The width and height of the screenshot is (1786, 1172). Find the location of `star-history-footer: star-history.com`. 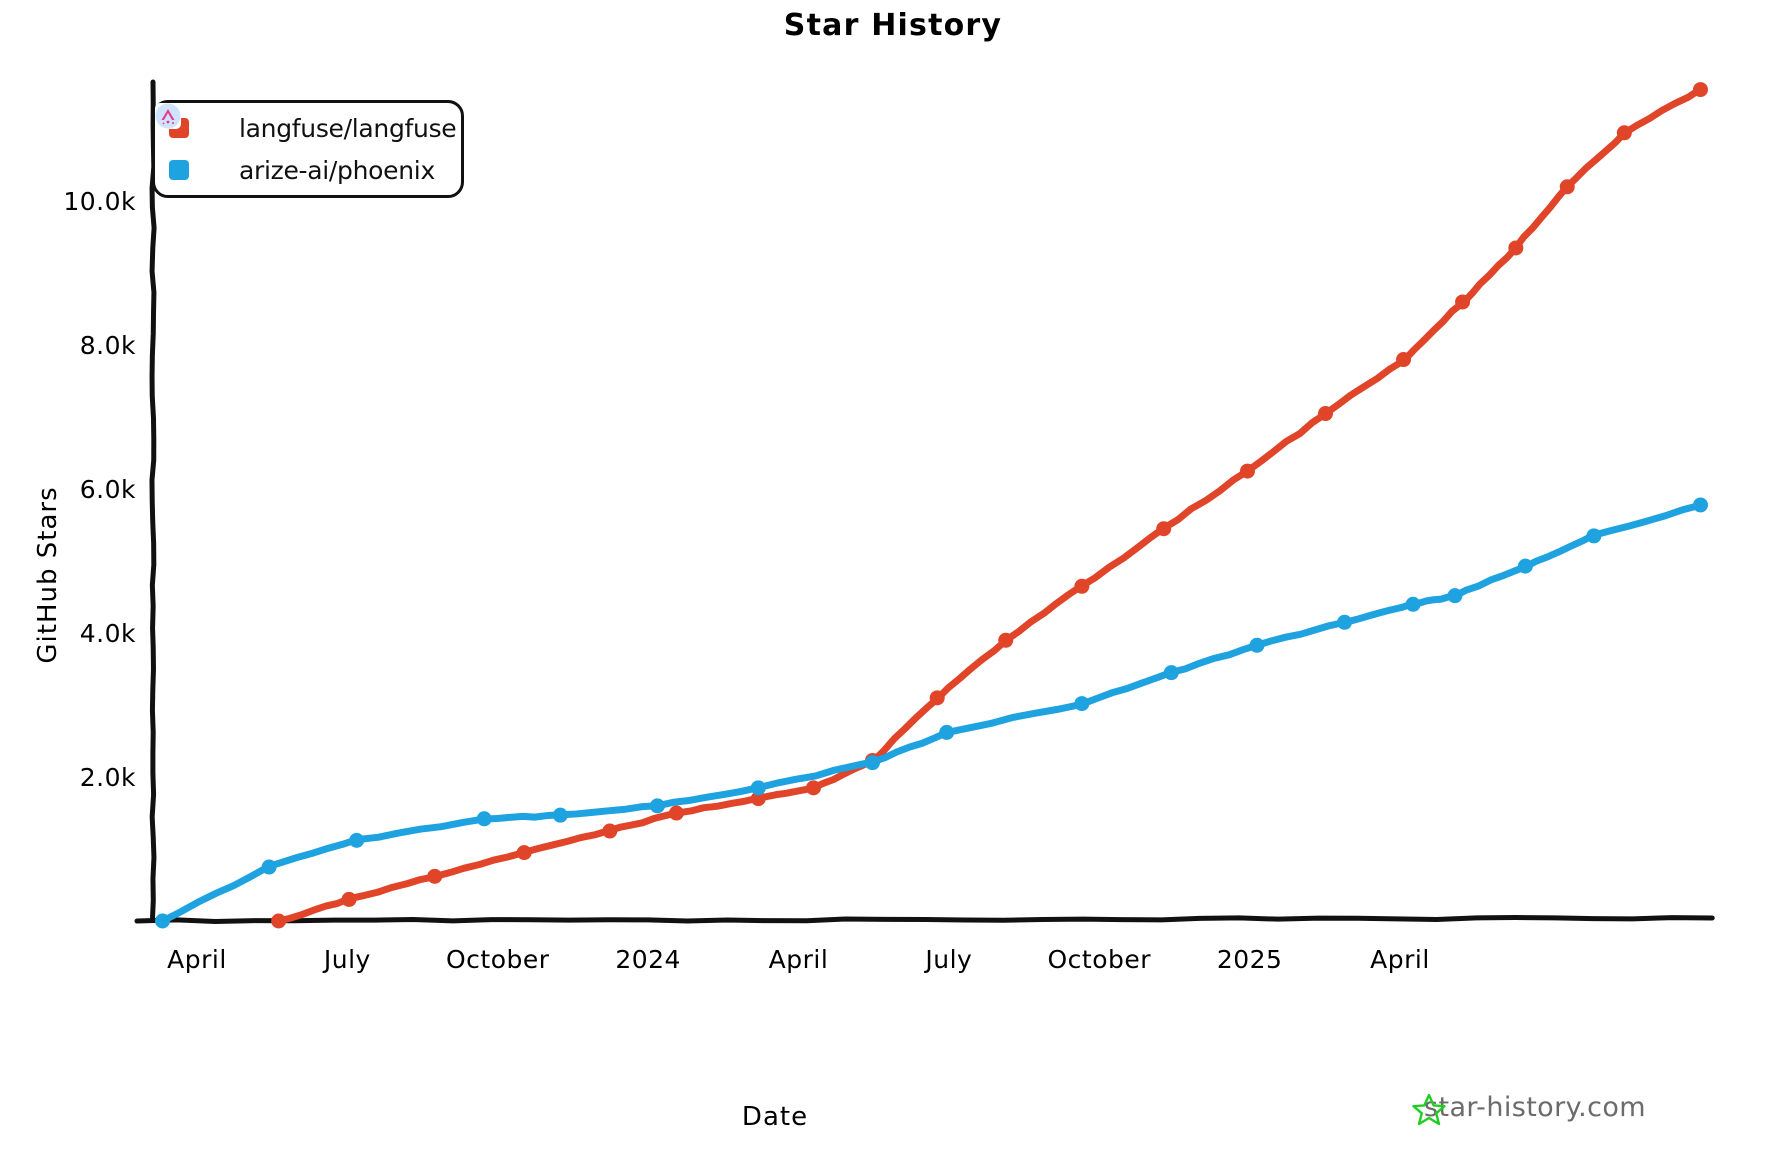

star-history-footer: star-history.com is located at coordinates (1529, 1109).